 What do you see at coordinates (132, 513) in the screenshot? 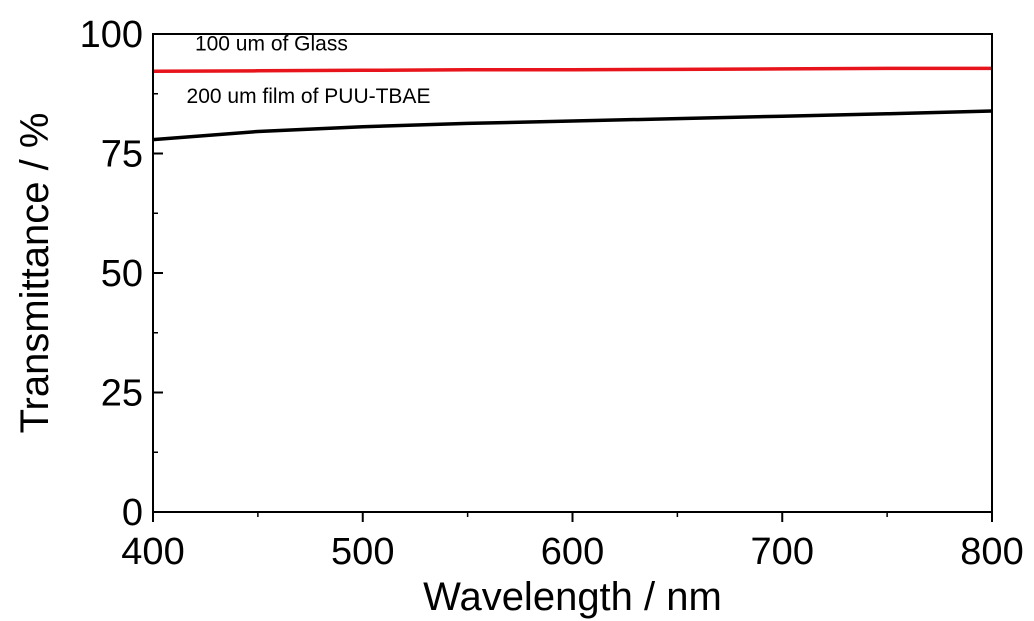
I see `y-tick-label-0: 0` at bounding box center [132, 513].